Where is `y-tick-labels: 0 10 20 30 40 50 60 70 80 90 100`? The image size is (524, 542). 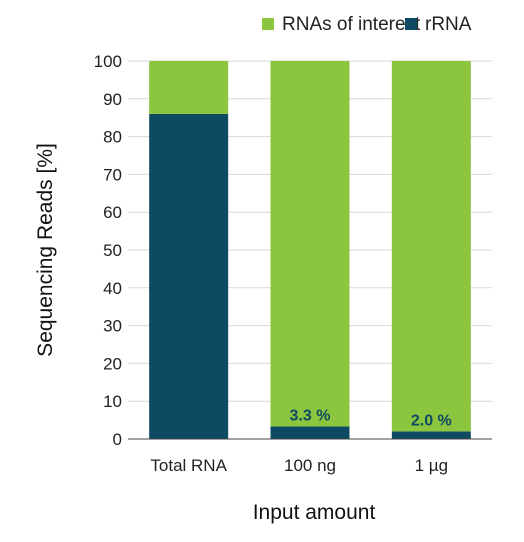
y-tick-labels: 0 10 20 30 40 50 60 70 80 90 100 is located at coordinates (108, 250).